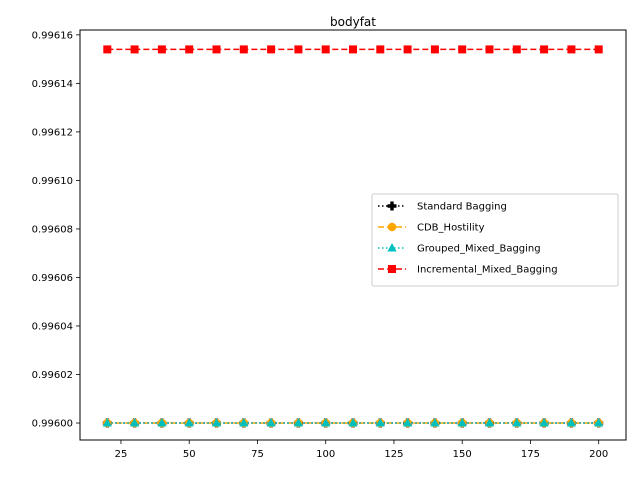 The width and height of the screenshot is (640, 480). Describe the element at coordinates (487, 270) in the screenshot. I see `legend-label: Incremental_Mixed_Bagging` at that location.